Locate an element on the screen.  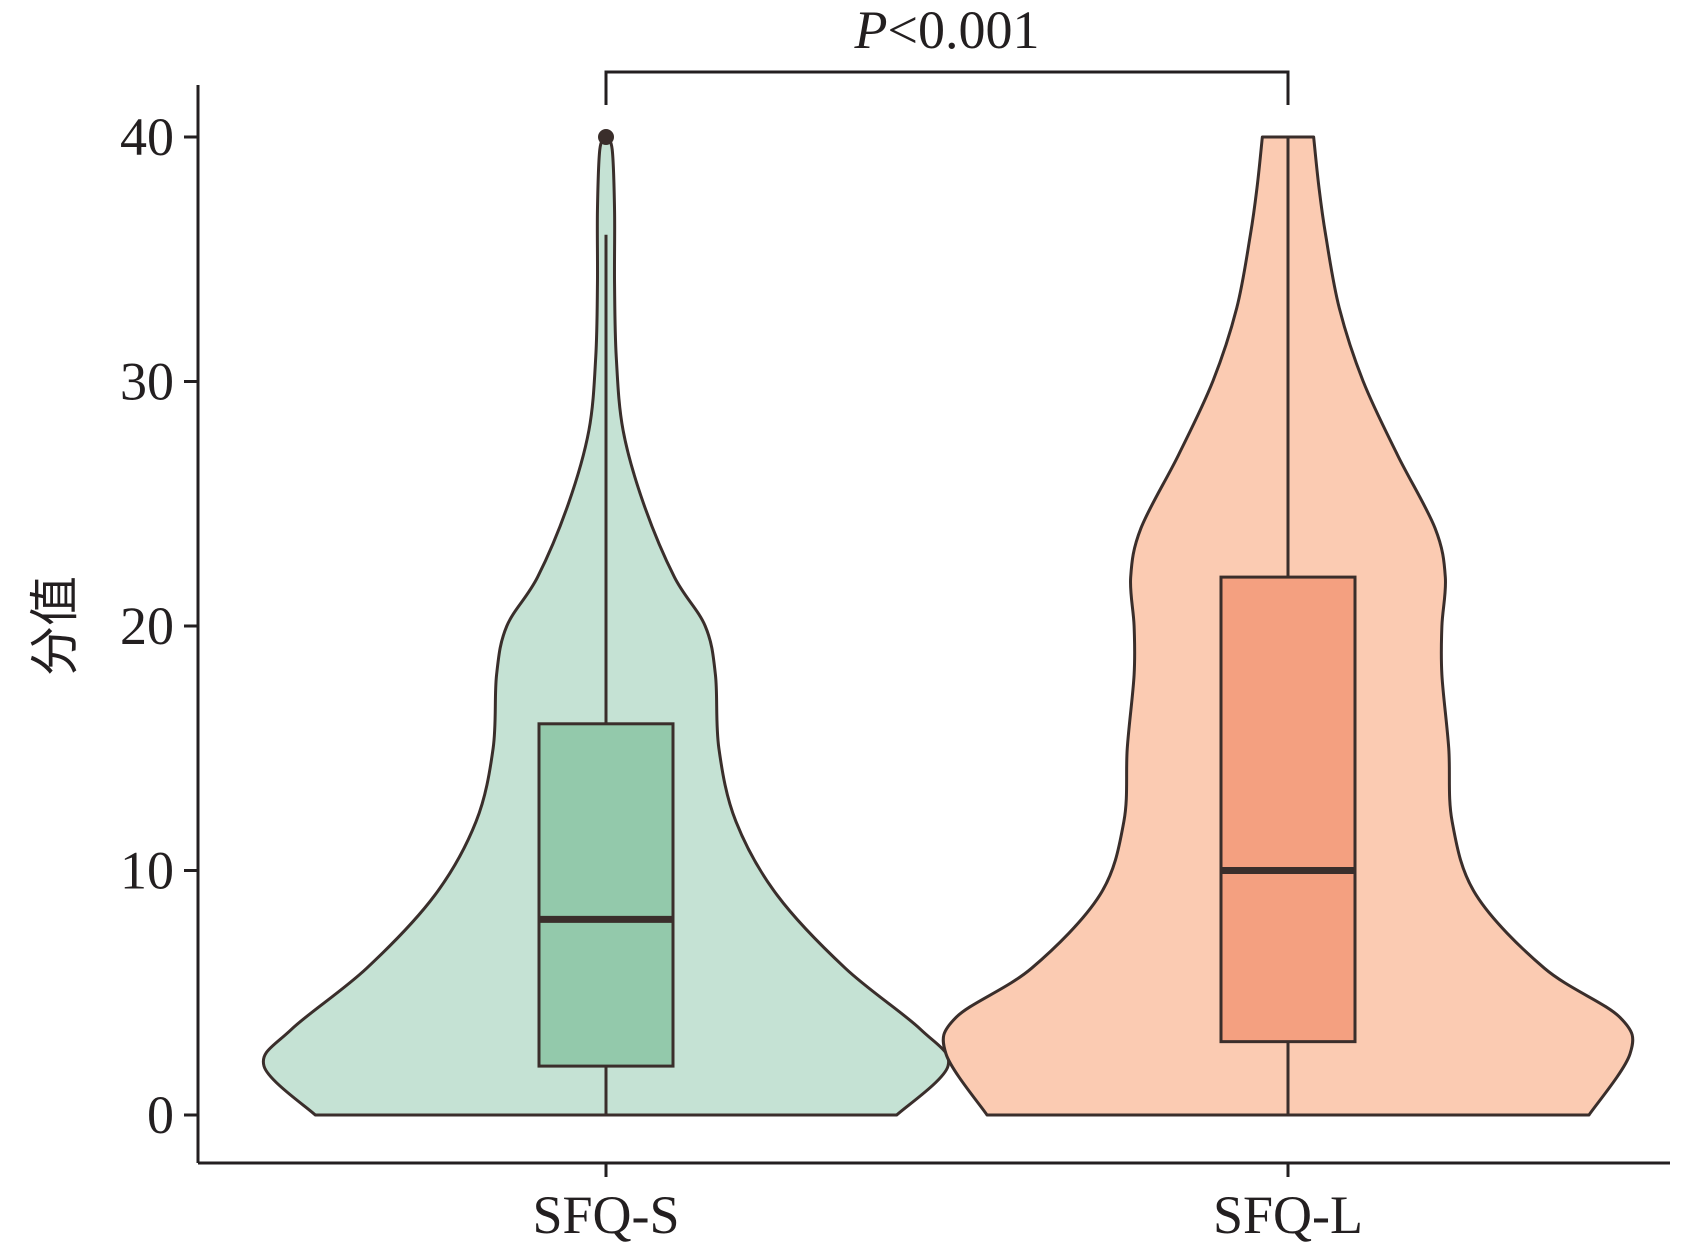
x-tick-label: SFQ-L is located at coordinates (1288, 1215).